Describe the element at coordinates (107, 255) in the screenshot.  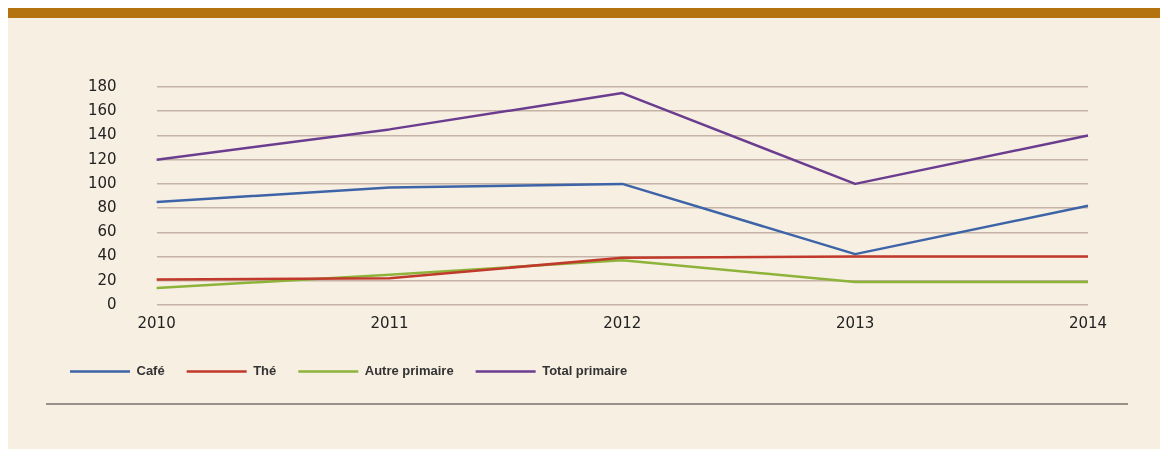
I see `y-tick-label: 40` at that location.